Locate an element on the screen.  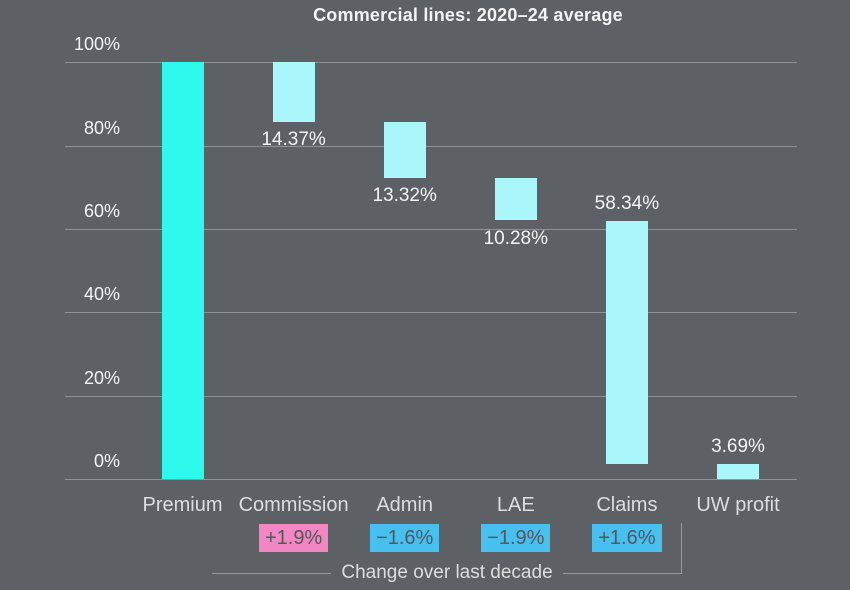
y-axis-tick-100: 100% is located at coordinates (96, 44).